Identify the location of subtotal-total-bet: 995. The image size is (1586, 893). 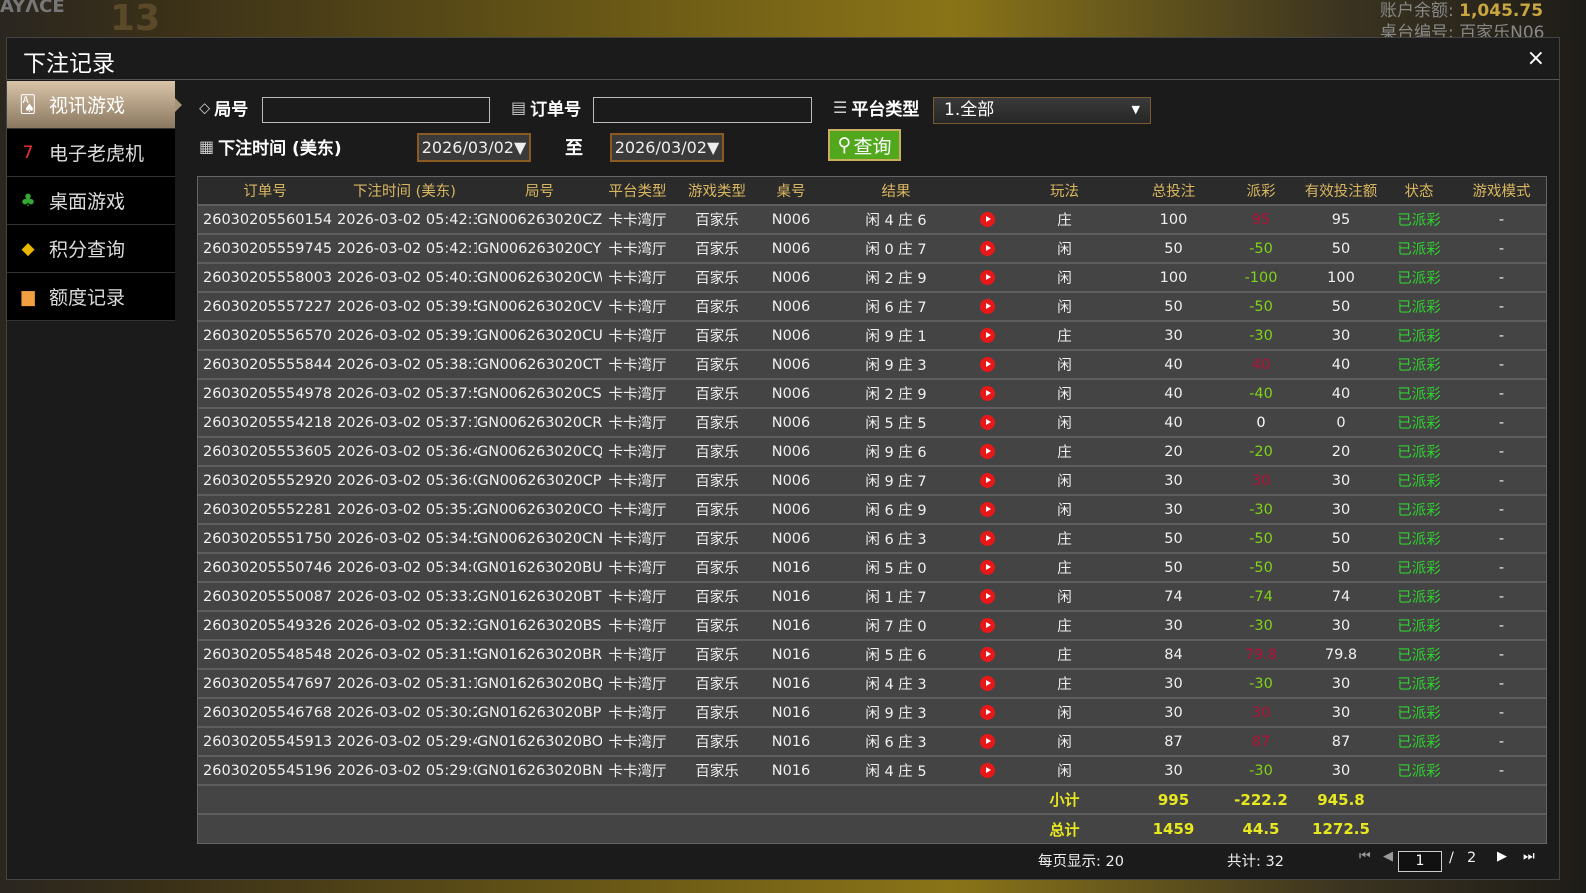
(1173, 799).